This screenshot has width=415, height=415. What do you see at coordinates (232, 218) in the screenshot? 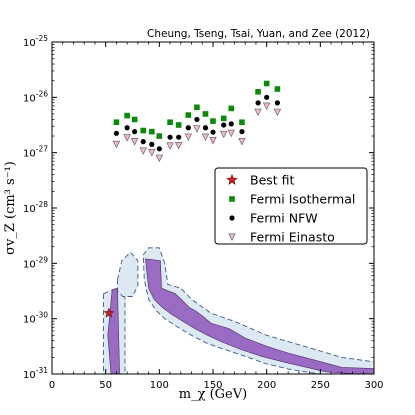
I see `legend-marker-fermi-nfw` at bounding box center [232, 218].